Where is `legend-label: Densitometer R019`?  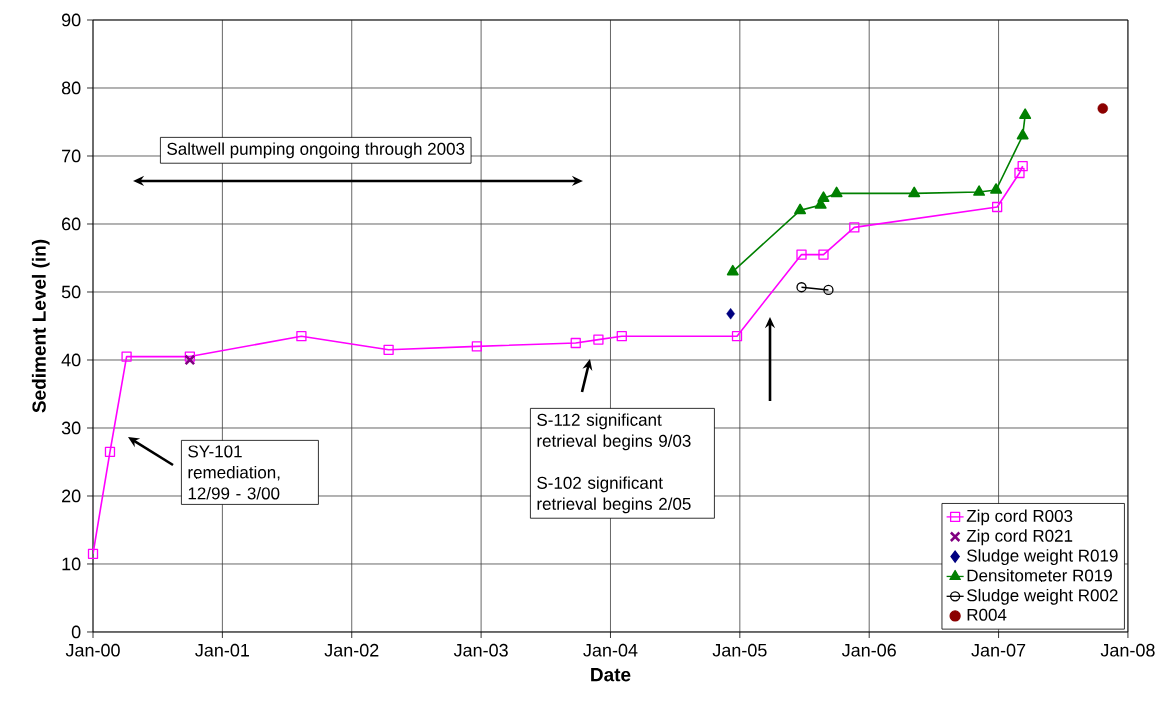
legend-label: Densitometer R019 is located at coordinates (1039, 575).